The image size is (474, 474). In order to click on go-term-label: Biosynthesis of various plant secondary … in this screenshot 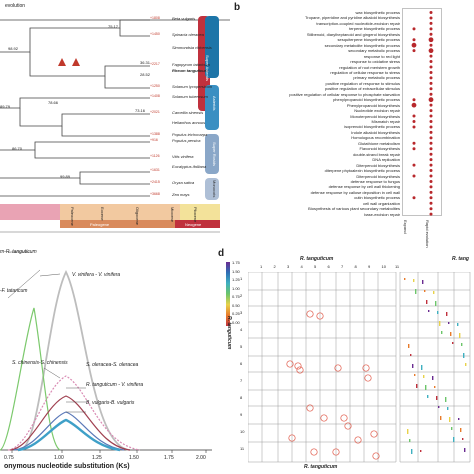, I will do `click(354, 209)`.